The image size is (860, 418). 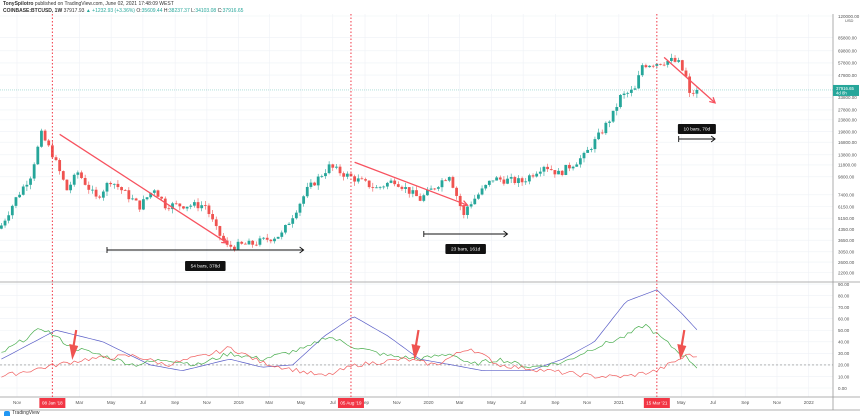 What do you see at coordinates (33, 11) in the screenshot?
I see `symbol: COINBASE:BTCUSD, 1W` at bounding box center [33, 11].